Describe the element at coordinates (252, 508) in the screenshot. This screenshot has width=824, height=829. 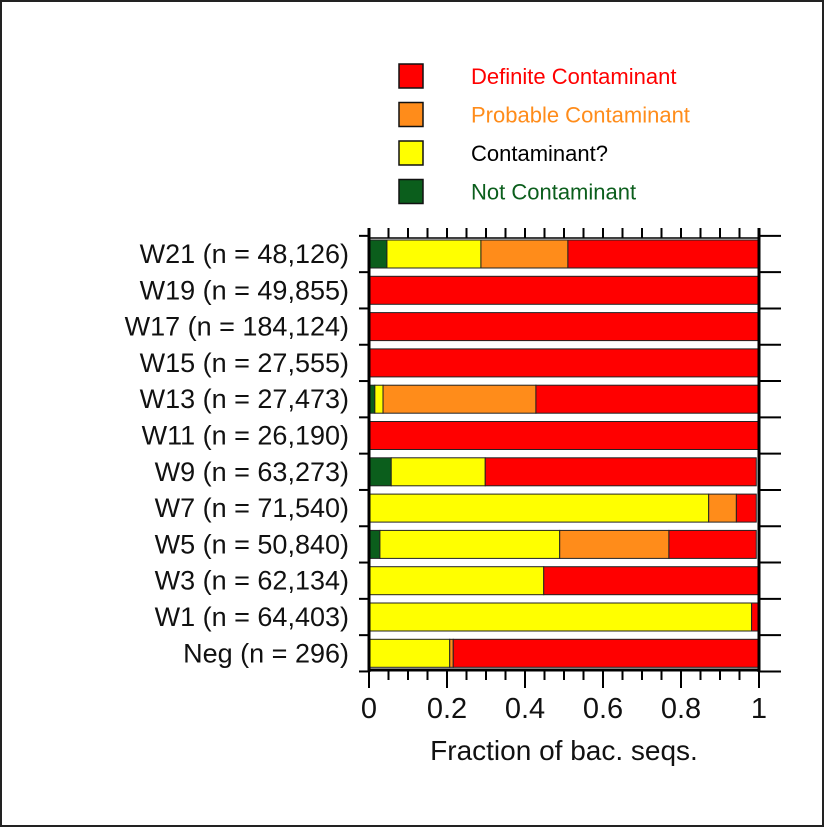
I see `y-tick-label: W7 (n = 71,540)` at that location.